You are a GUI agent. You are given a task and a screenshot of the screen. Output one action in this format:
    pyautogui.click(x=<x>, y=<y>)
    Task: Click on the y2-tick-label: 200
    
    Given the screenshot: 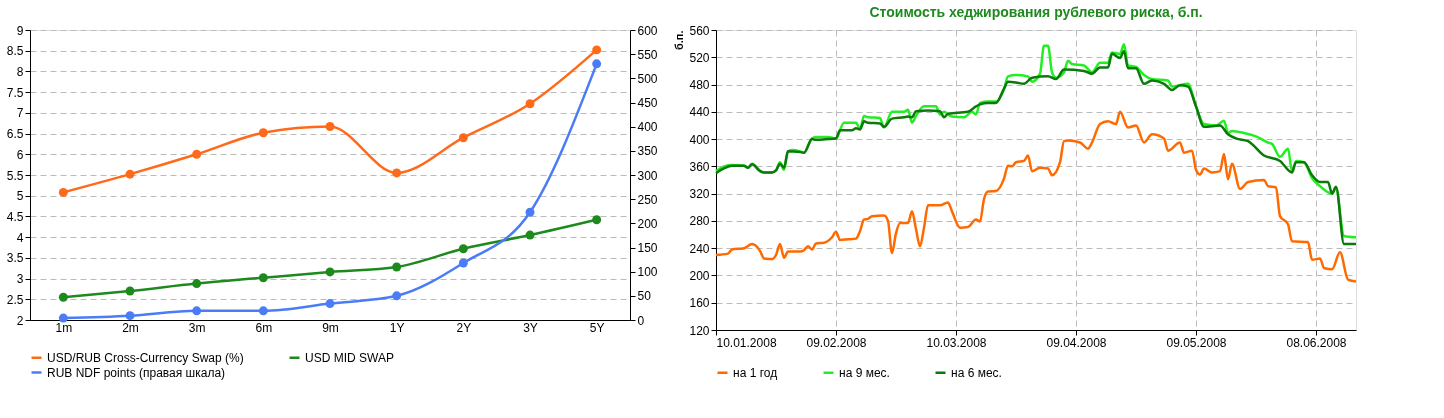 What is the action you would take?
    pyautogui.click(x=647, y=223)
    